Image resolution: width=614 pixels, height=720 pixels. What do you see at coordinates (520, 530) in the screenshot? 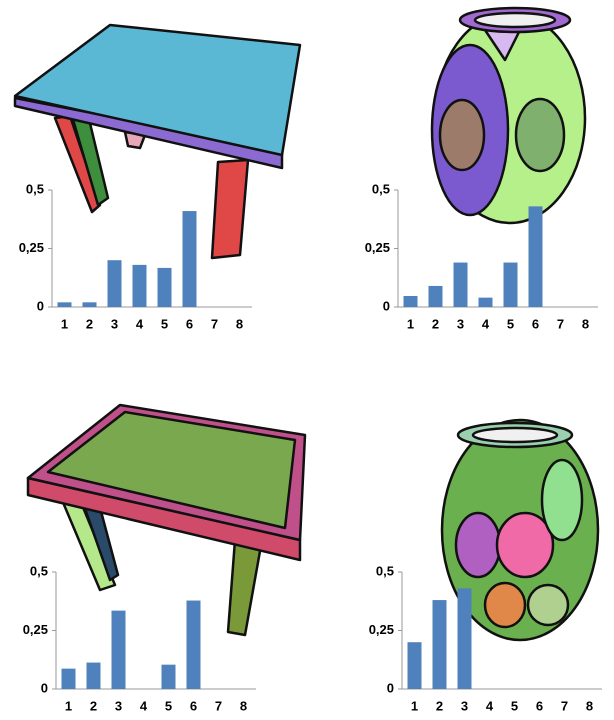
I see `vase-bottom-right` at bounding box center [520, 530].